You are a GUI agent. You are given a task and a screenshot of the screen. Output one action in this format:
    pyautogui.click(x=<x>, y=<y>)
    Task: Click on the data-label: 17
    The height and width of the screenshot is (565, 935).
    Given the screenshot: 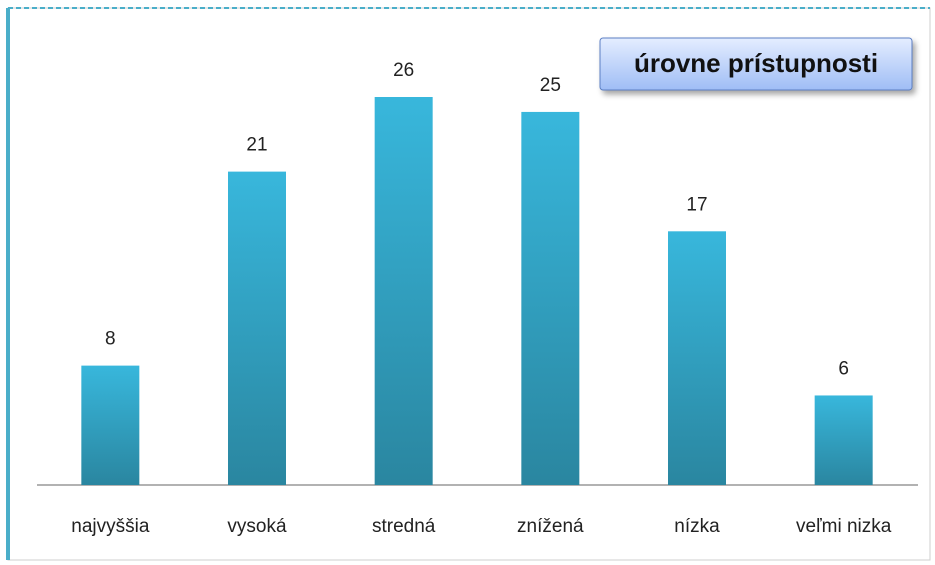 What is the action you would take?
    pyautogui.click(x=696, y=204)
    